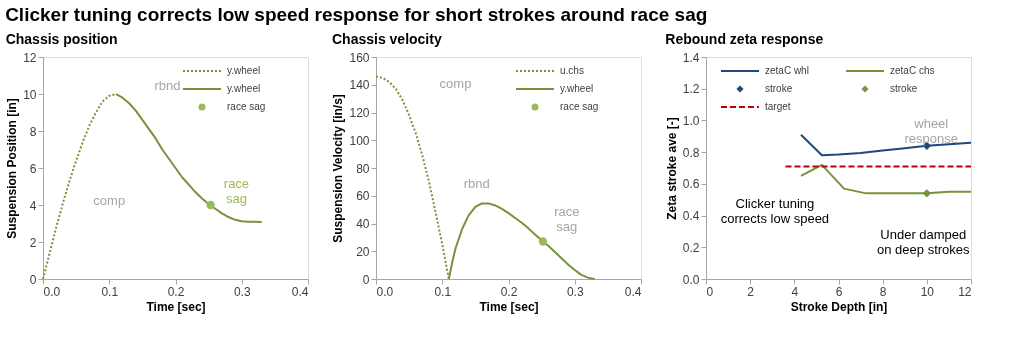 The width and height of the screenshot is (1024, 347). I want to click on text: Clicker tuning corrects low speed response for short strokes around race sag, so click(356, 14).